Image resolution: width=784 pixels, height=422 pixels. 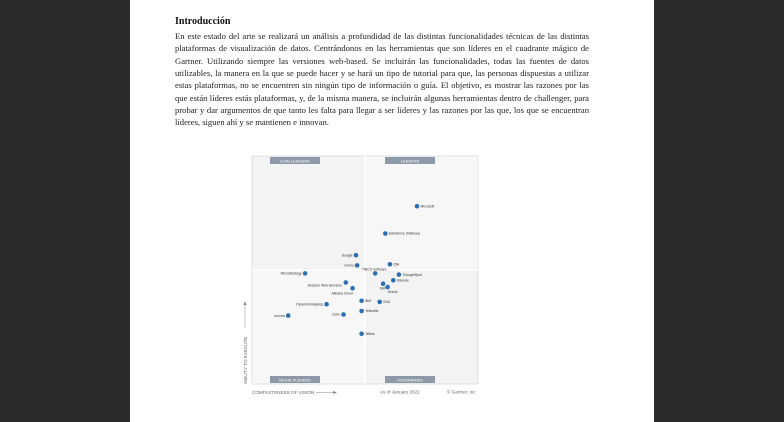 What do you see at coordinates (417, 206) in the screenshot?
I see `vendor-dot-microsoft` at bounding box center [417, 206].